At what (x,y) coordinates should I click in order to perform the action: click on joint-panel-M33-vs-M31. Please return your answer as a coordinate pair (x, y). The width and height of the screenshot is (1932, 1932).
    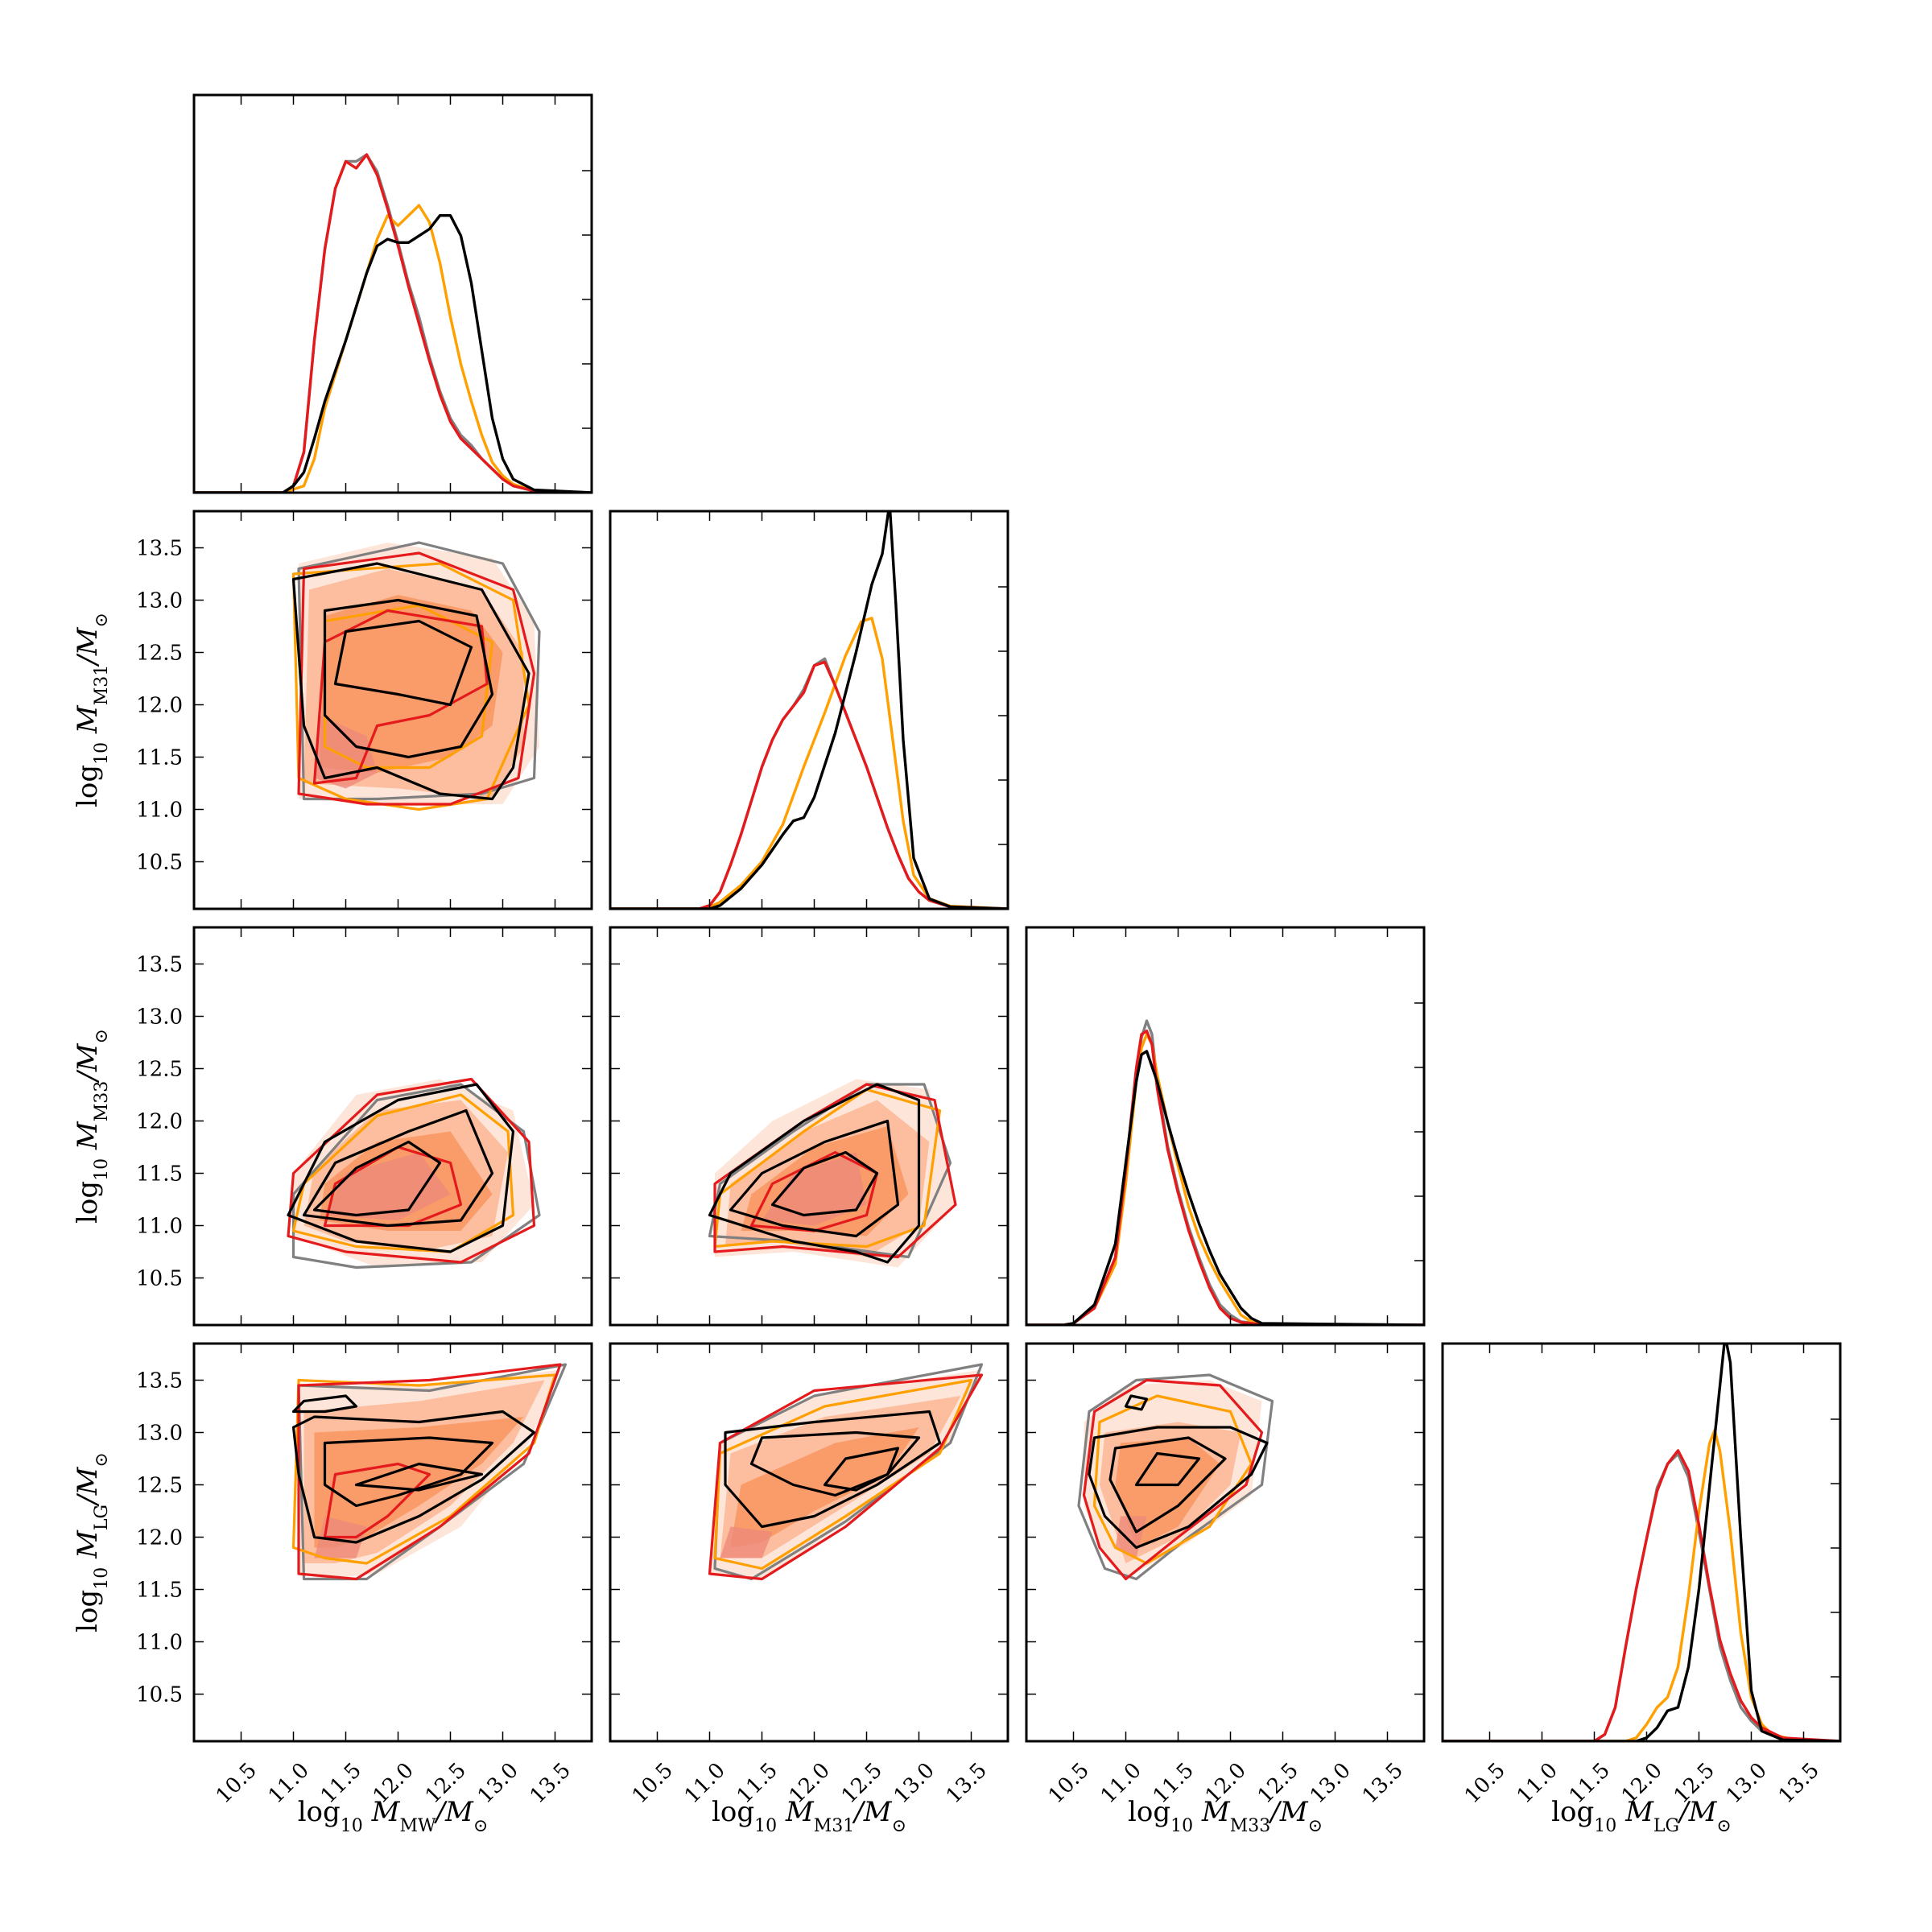
    Looking at the image, I should click on (832, 1173).